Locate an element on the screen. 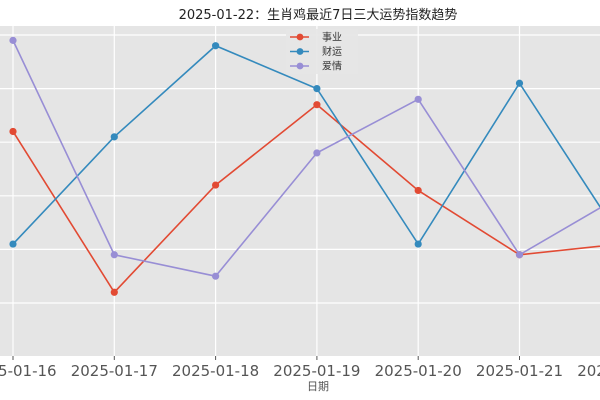  x-tick-label: 2025-01-19 is located at coordinates (316, 371).